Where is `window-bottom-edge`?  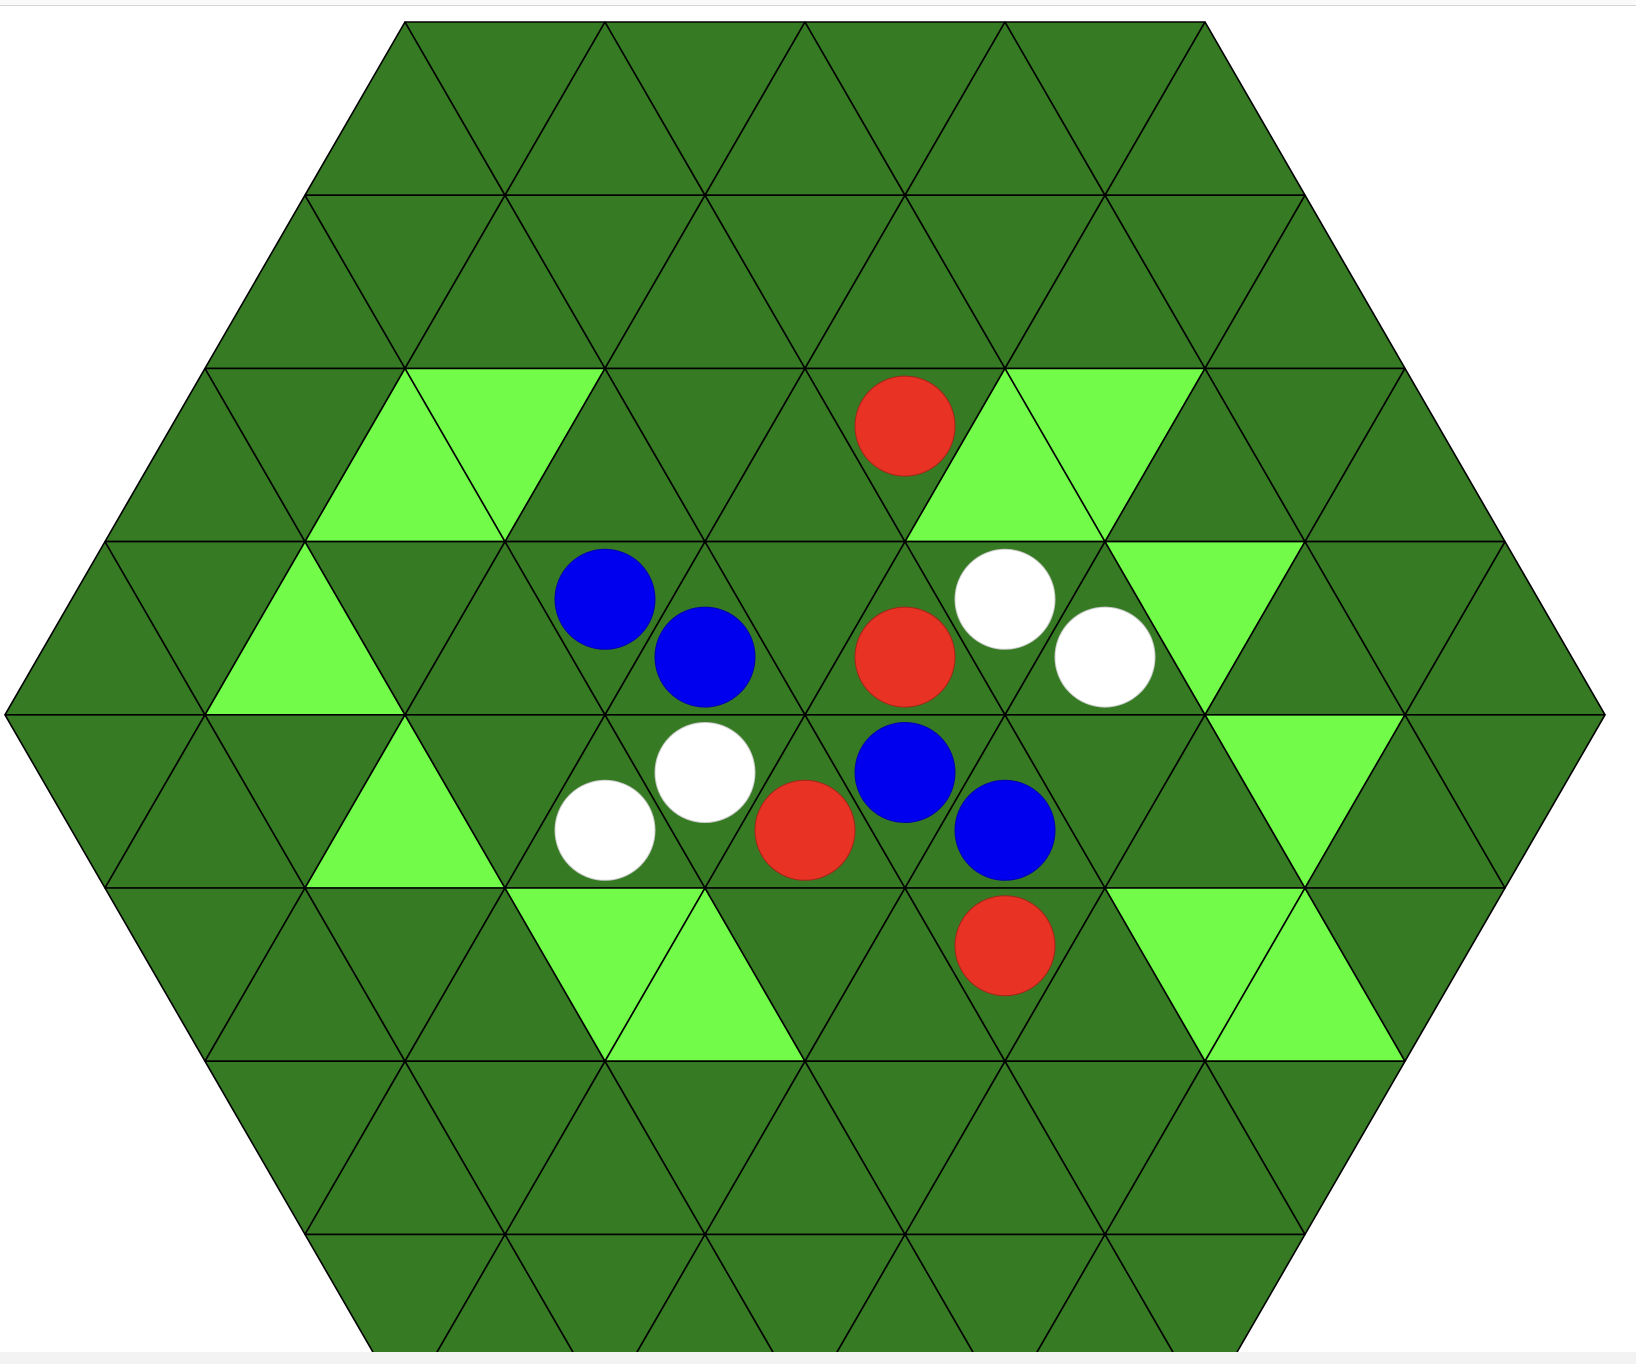
window-bottom-edge is located at coordinates (818, 1358).